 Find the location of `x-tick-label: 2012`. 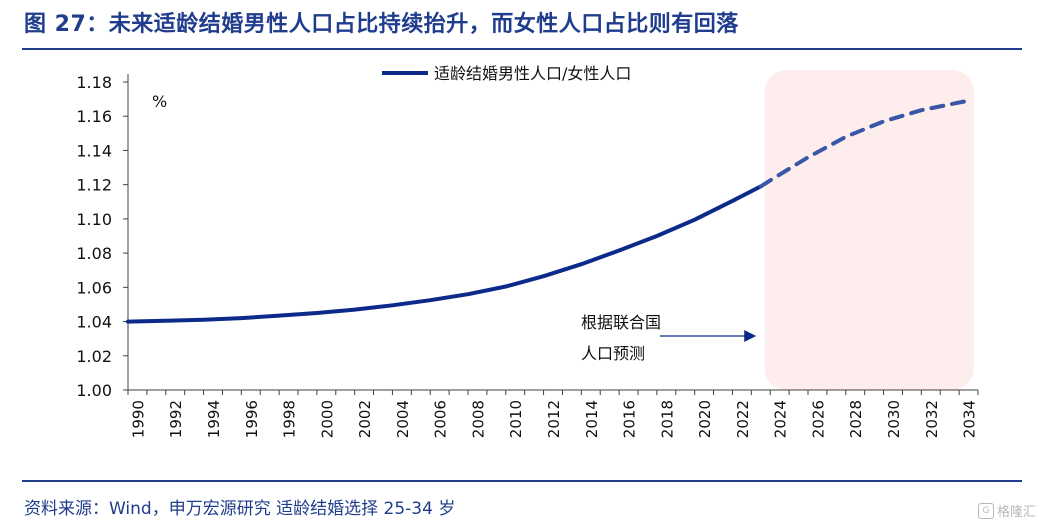

x-tick-label: 2012 is located at coordinates (554, 419).